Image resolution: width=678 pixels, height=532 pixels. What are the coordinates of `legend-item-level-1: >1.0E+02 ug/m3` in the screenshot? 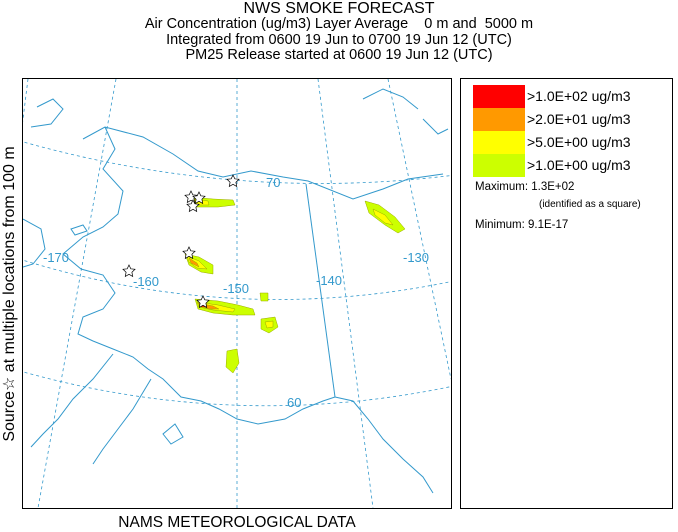 It's located at (573, 96).